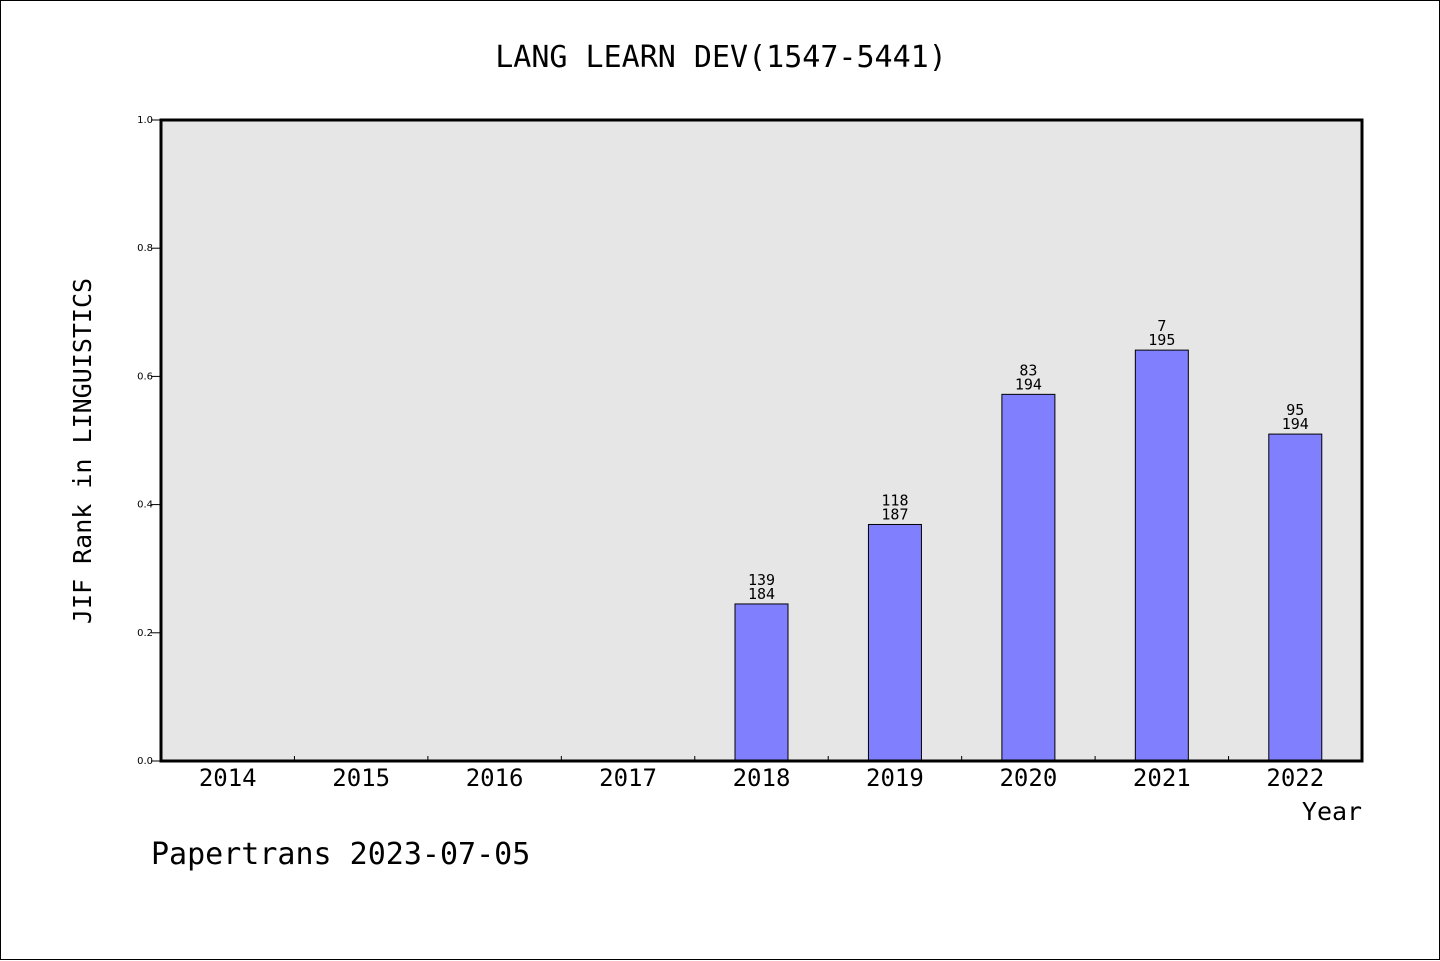 The image size is (1440, 961). Describe the element at coordinates (894, 514) in the screenshot. I see `bar-label-total: 187` at that location.